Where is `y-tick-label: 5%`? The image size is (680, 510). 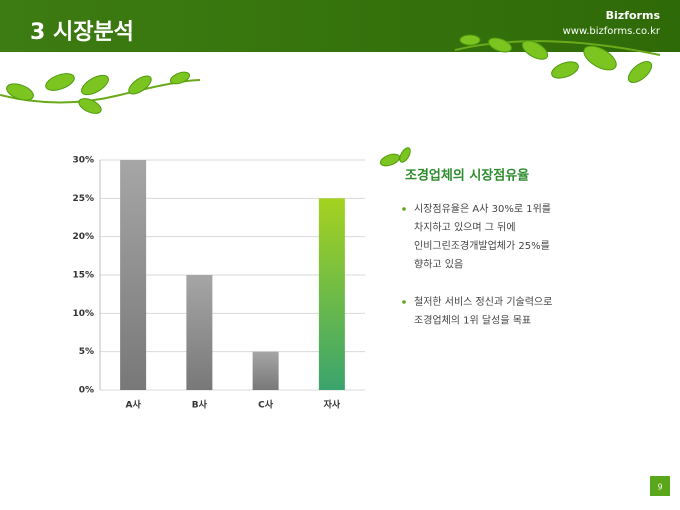
y-tick-label: 5% is located at coordinates (86, 352).